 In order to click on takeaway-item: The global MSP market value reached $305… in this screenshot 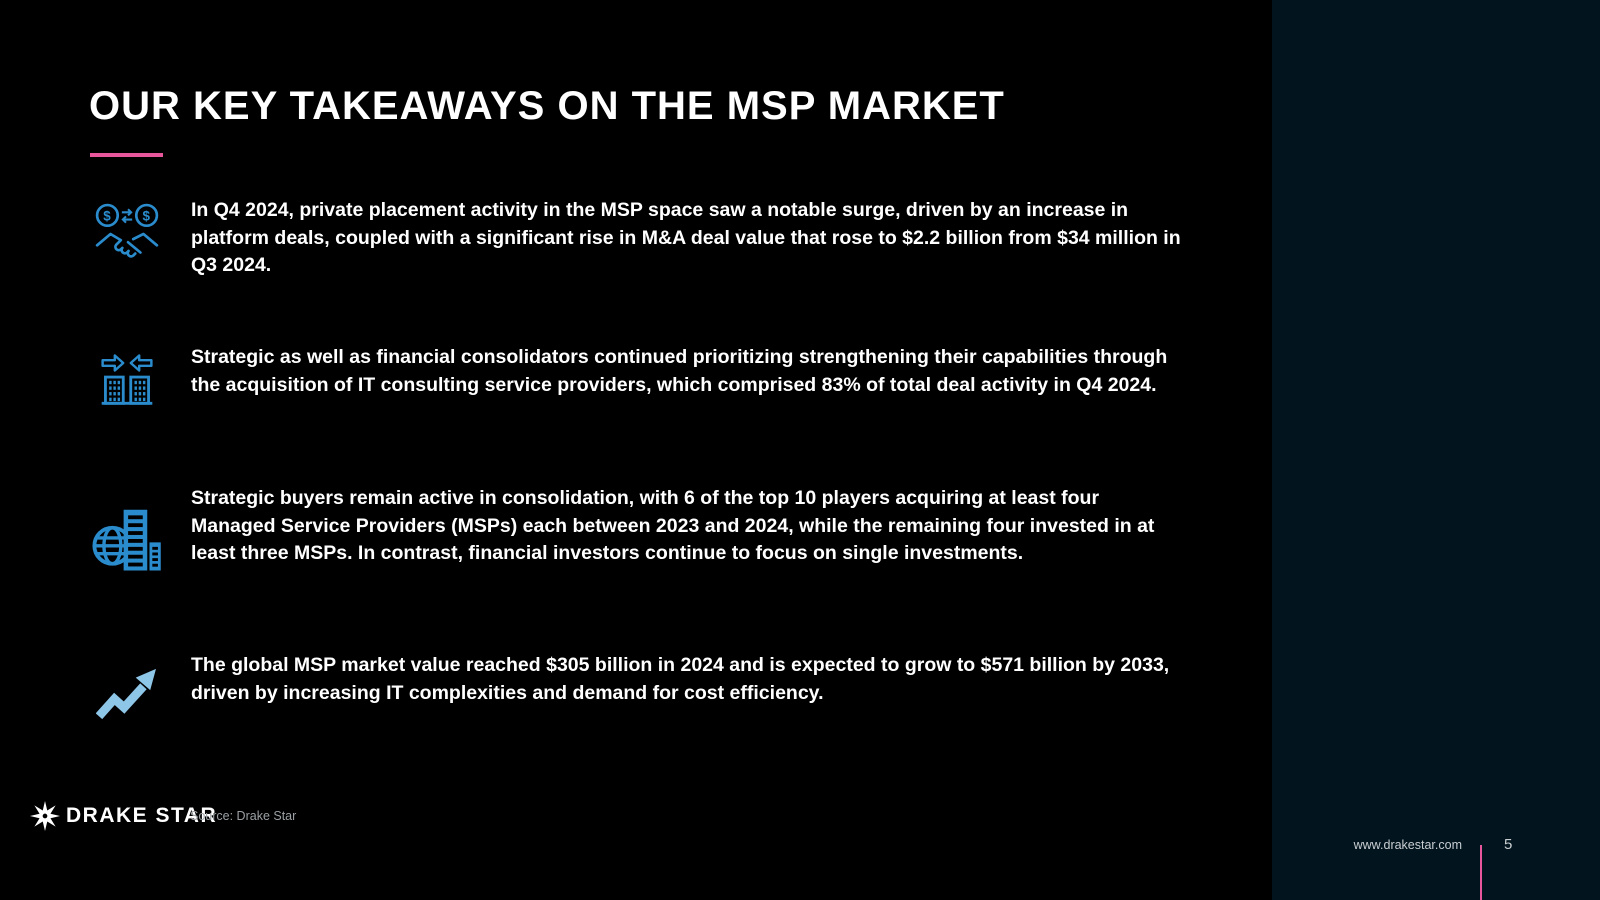, I will do `click(635, 688)`.